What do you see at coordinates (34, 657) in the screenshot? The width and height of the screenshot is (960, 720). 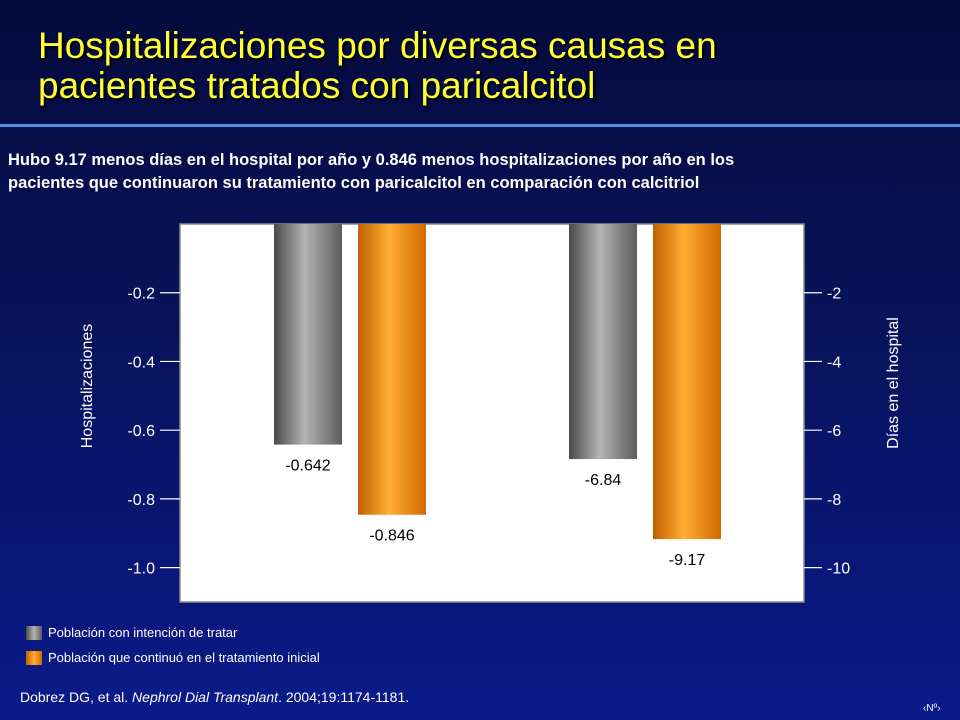 I see `legend-swatch-orange` at bounding box center [34, 657].